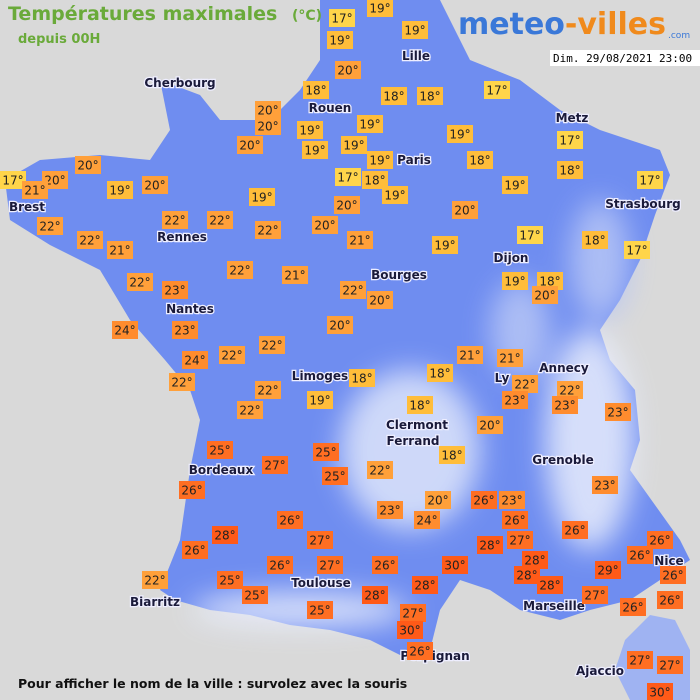 The image size is (700, 700). I want to click on city-name: Brest, so click(27, 207).